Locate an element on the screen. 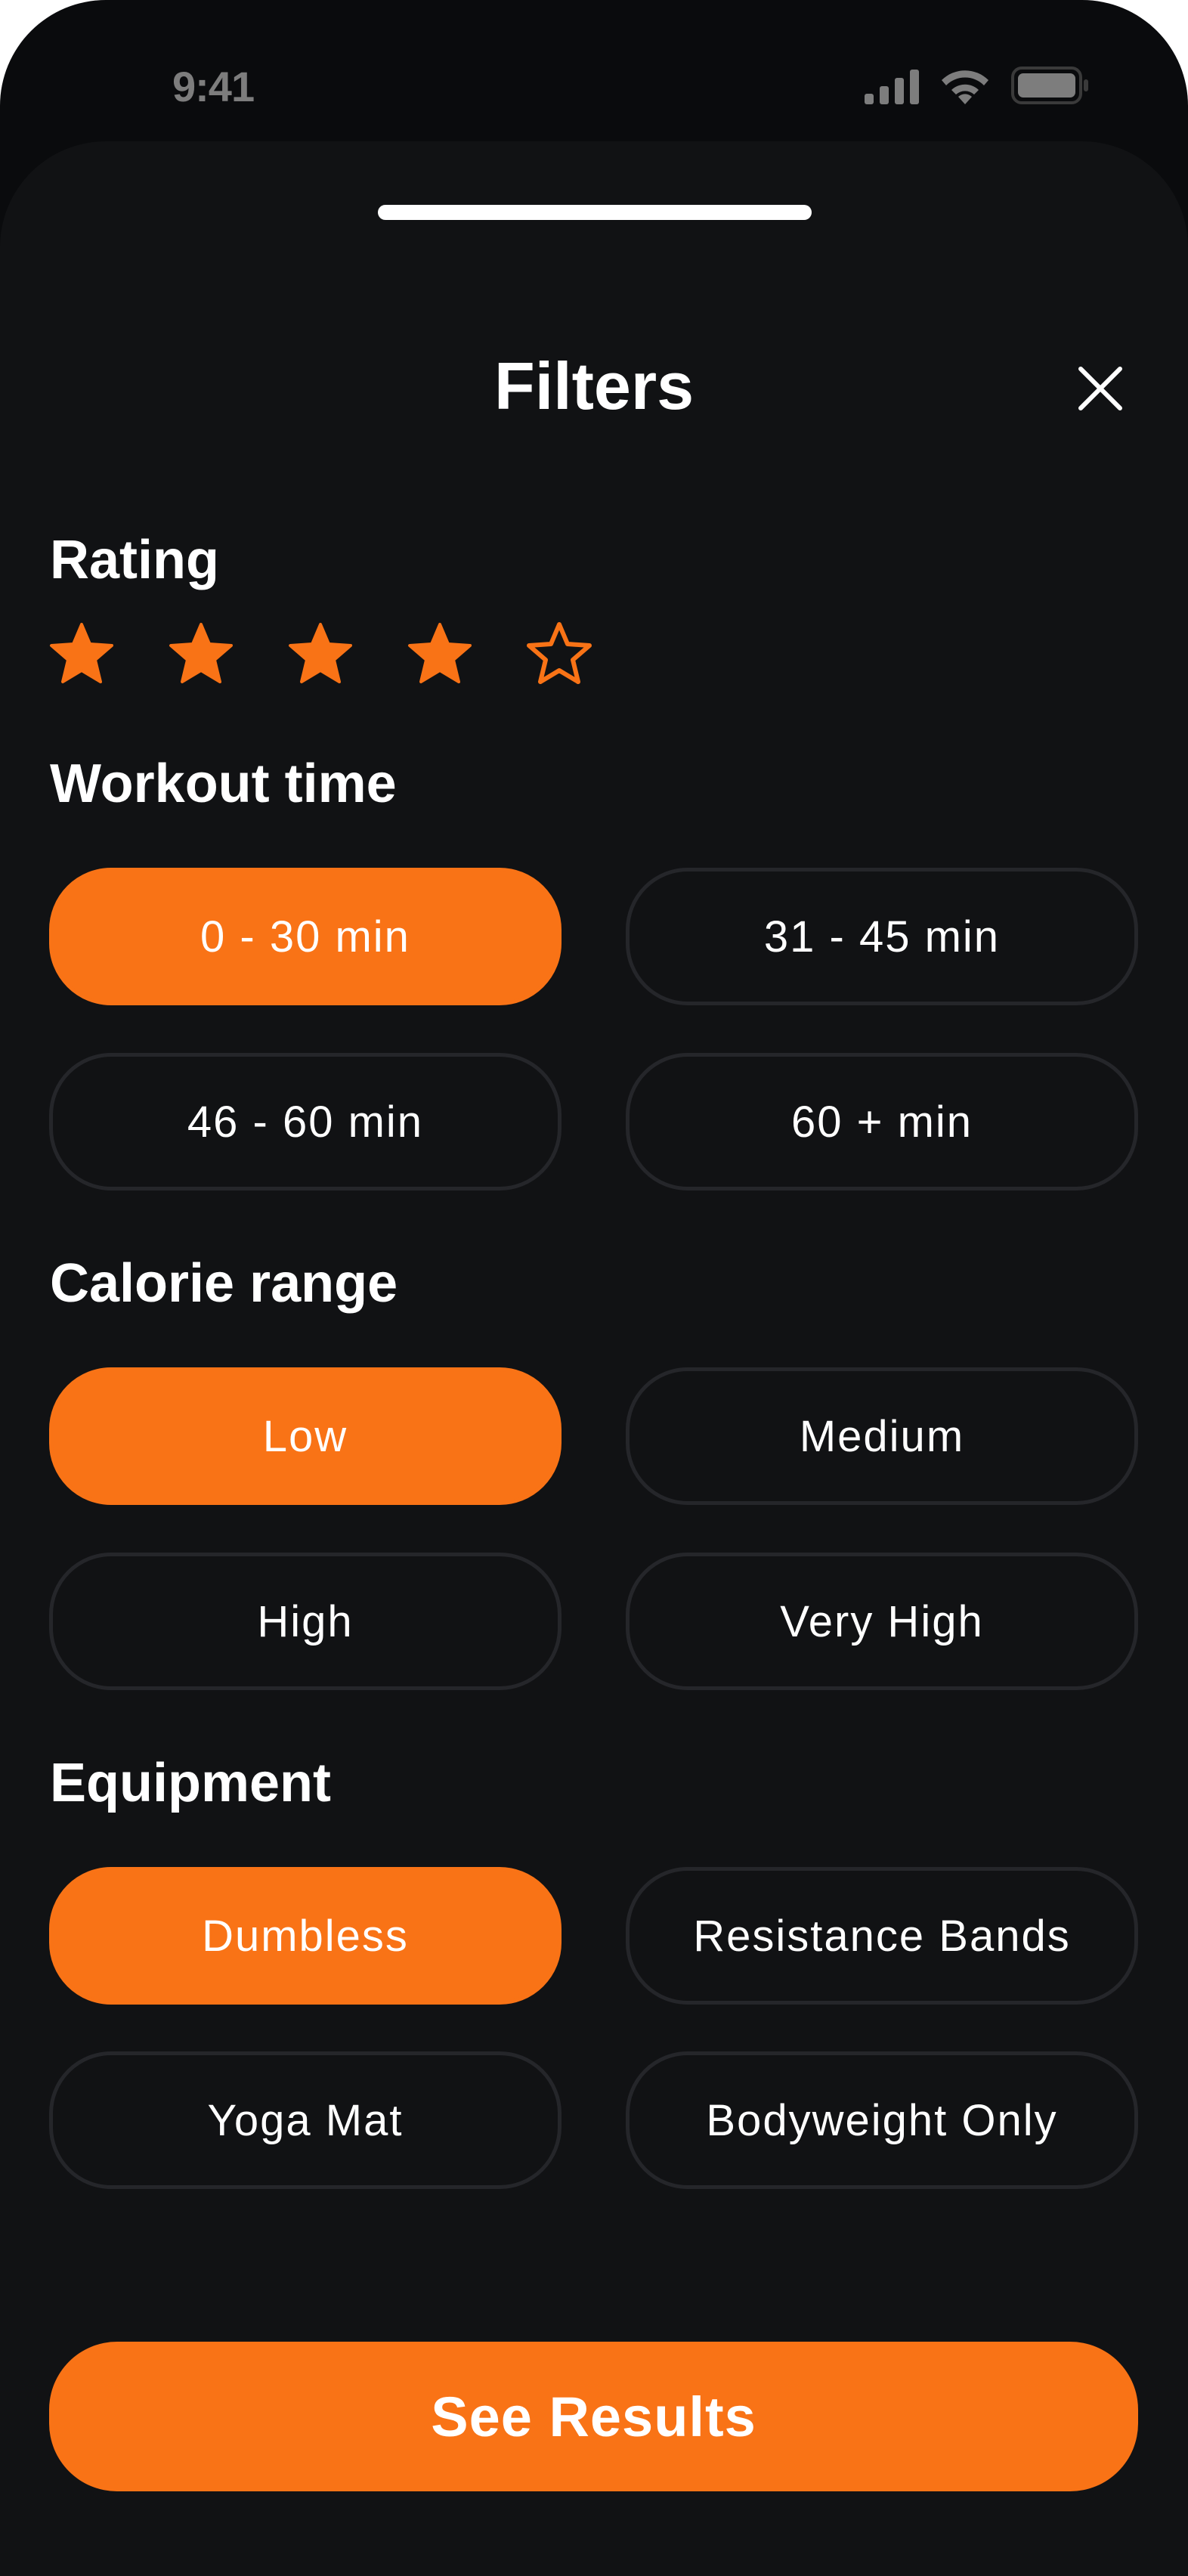 The width and height of the screenshot is (1188, 2576). drag-handle is located at coordinates (595, 212).